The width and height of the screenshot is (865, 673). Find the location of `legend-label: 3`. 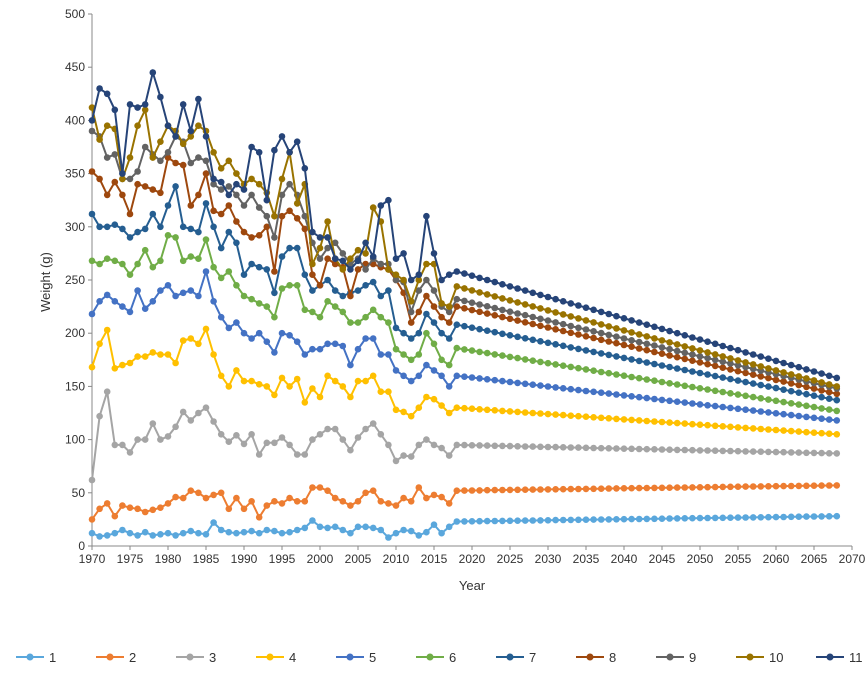

legend-label: 3 is located at coordinates (212, 657).